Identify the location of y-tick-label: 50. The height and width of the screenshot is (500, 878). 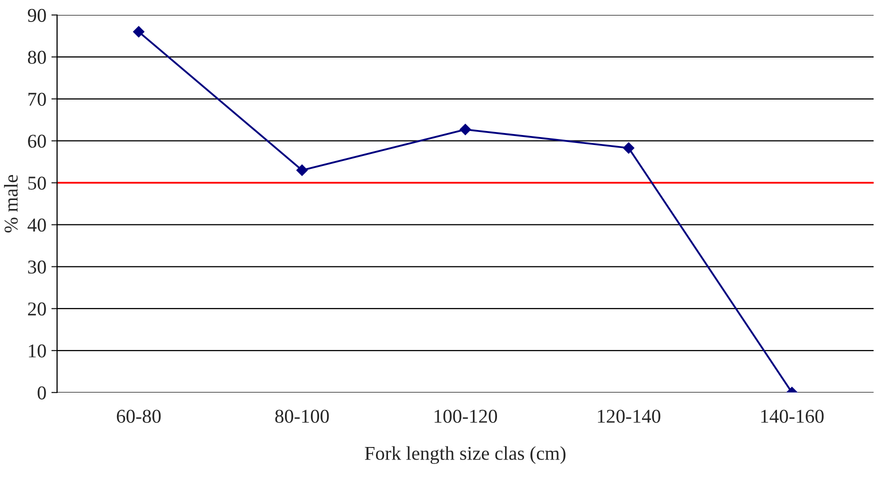
(37, 183).